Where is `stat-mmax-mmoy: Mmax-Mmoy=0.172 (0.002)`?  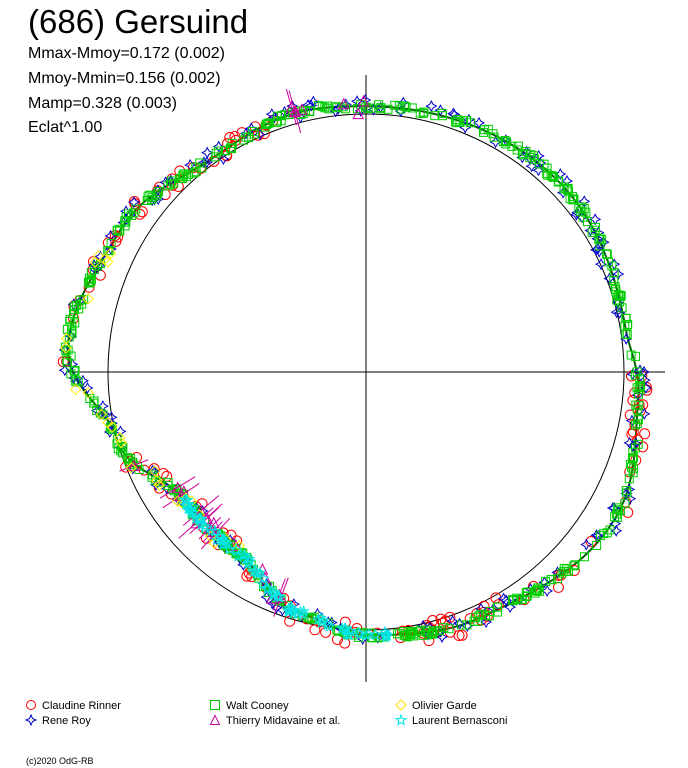
stat-mmax-mmoy: Mmax-Mmoy=0.172 (0.002) is located at coordinates (126, 53).